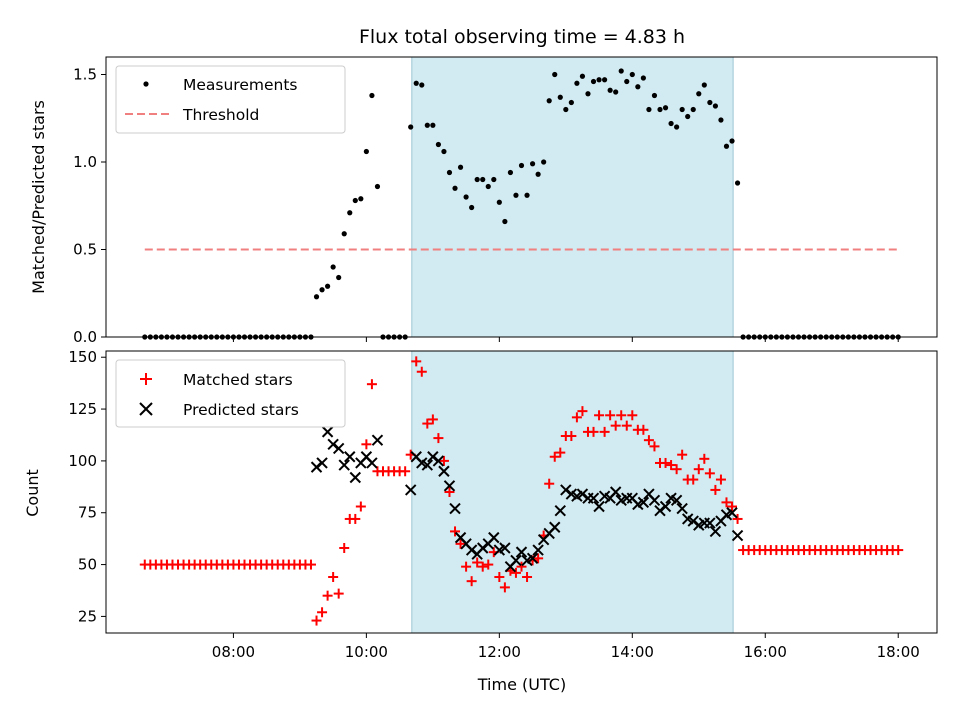  Describe the element at coordinates (85, 75) in the screenshot. I see `top-y-tick-label: 1.5` at that location.